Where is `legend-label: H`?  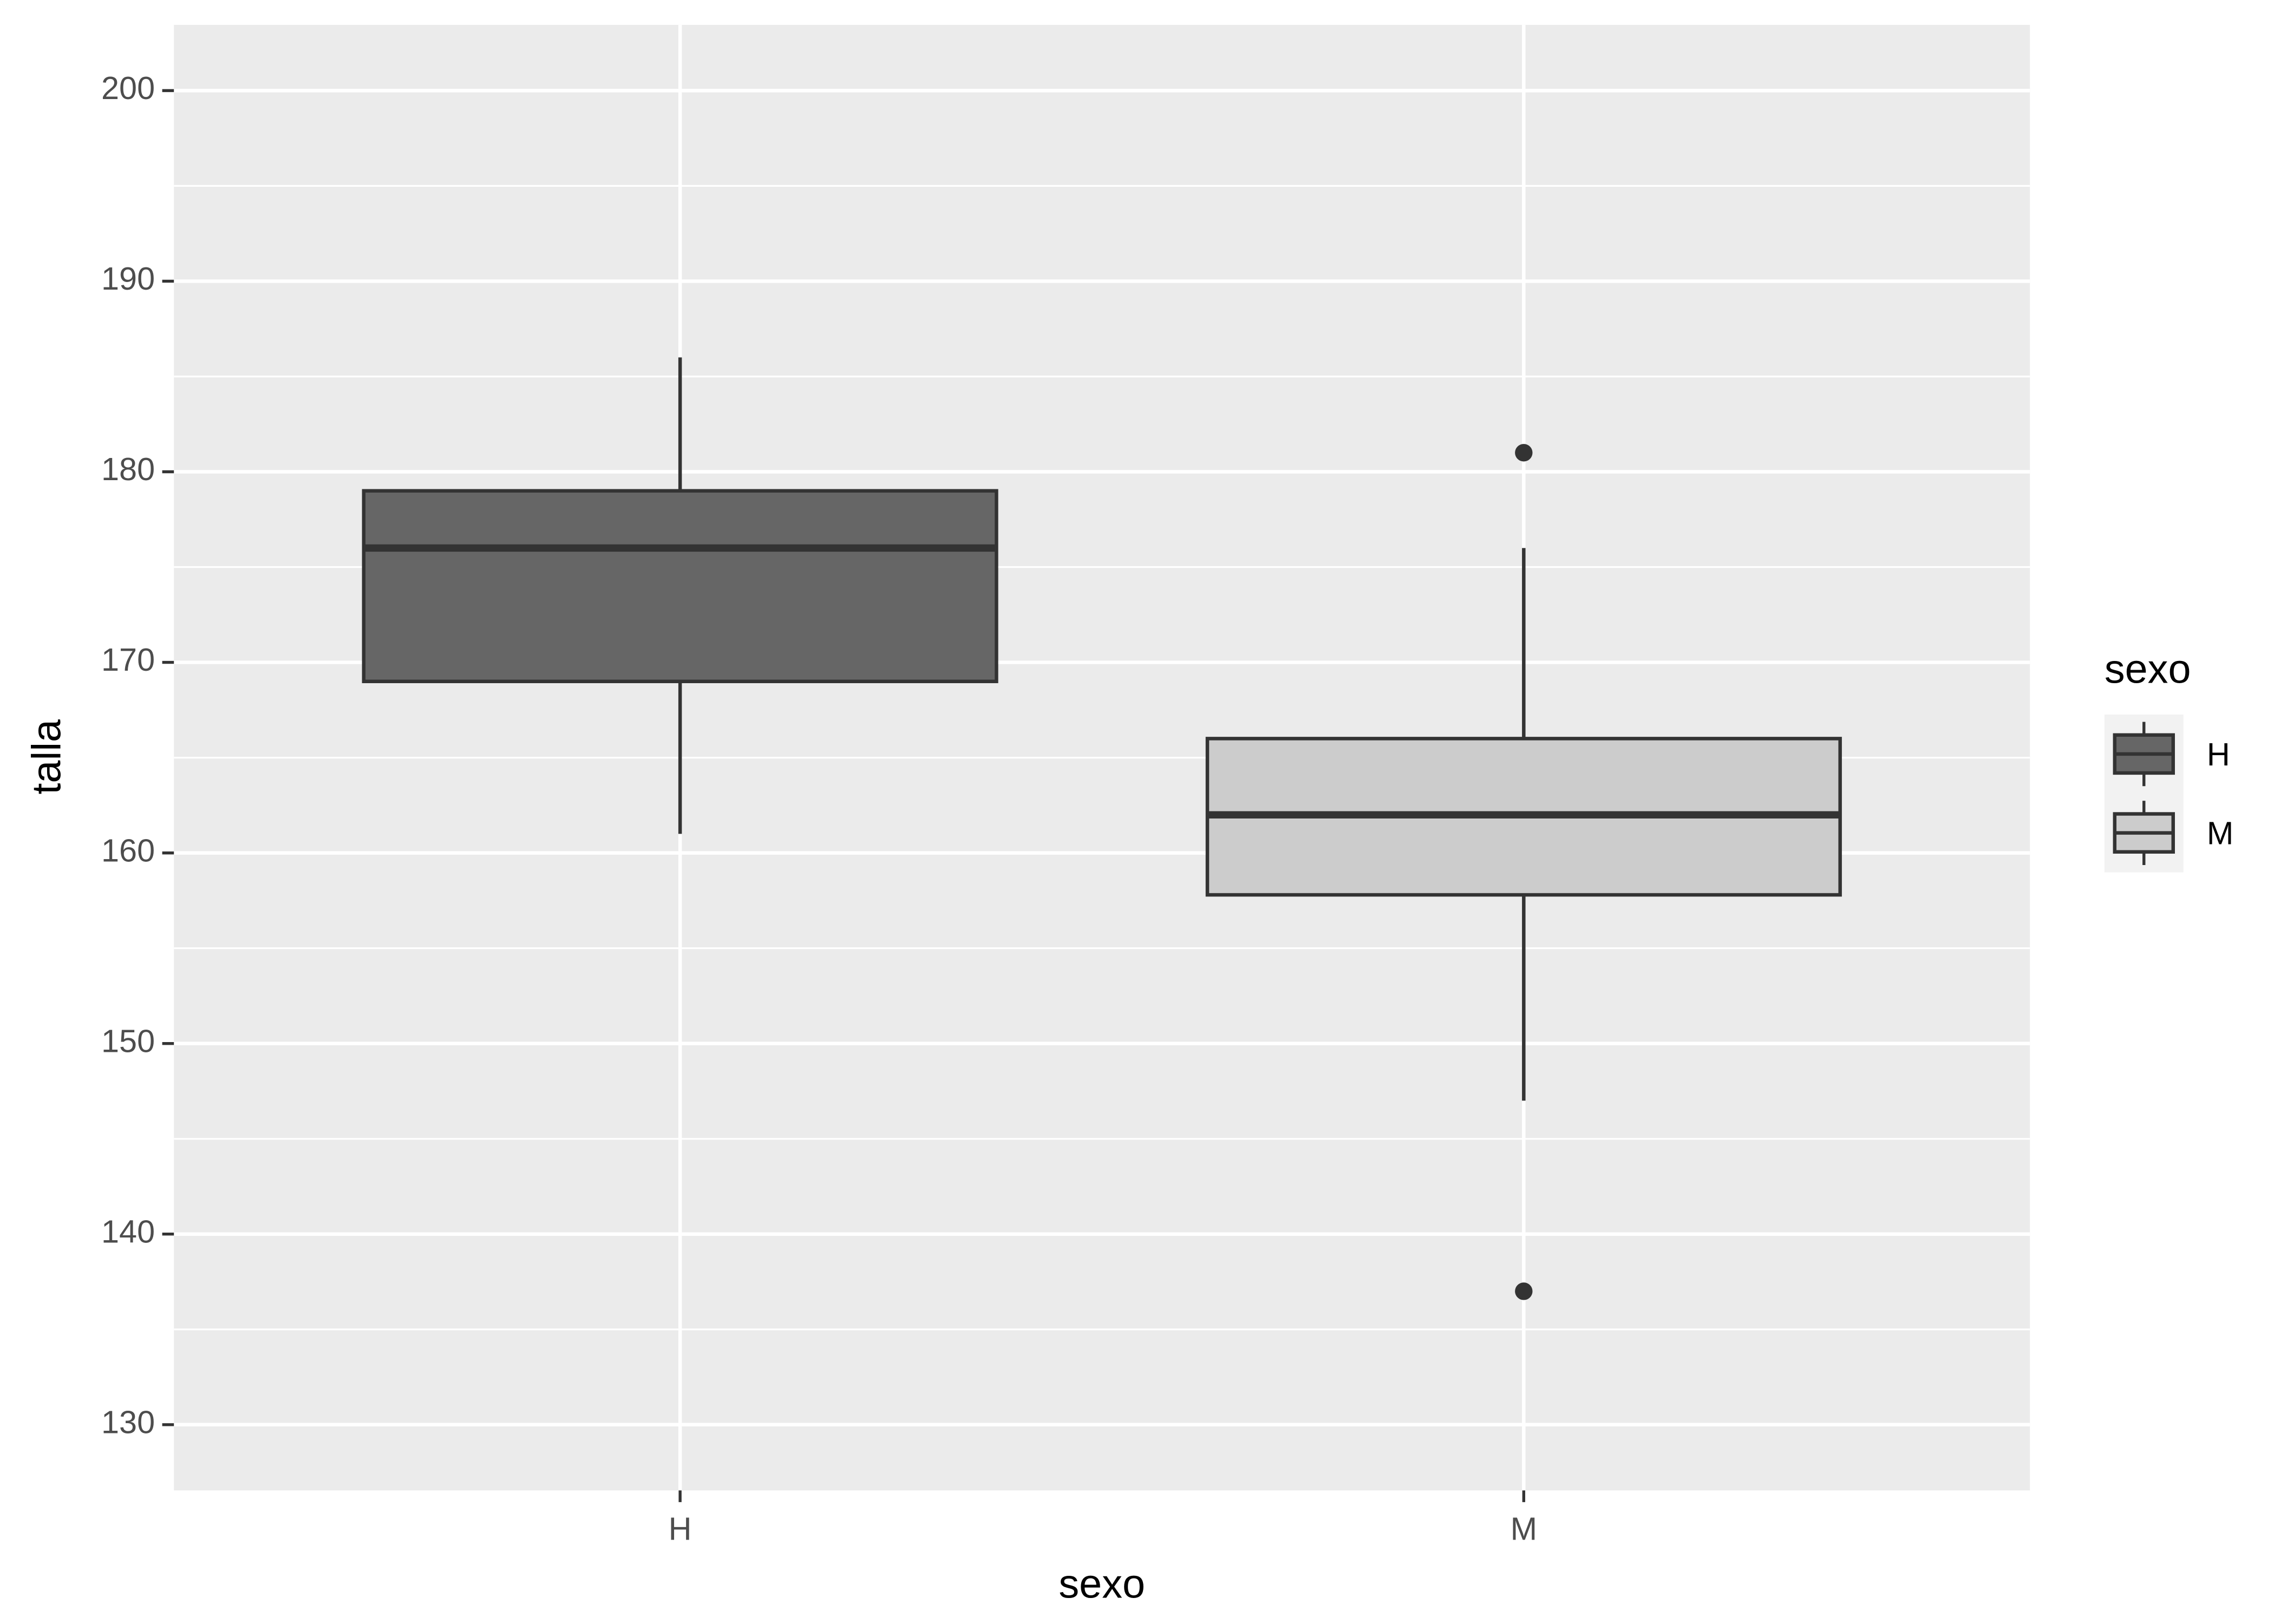 legend-label: H is located at coordinates (2218, 754).